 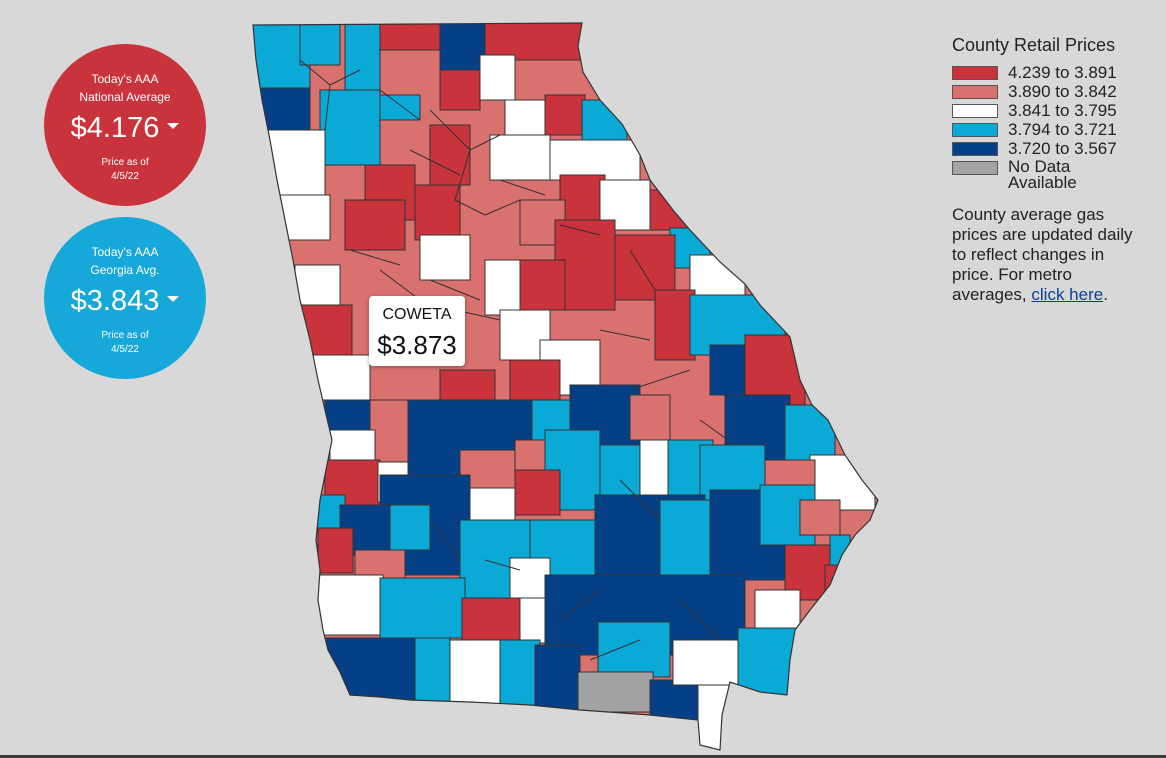 What do you see at coordinates (1062, 110) in the screenshot?
I see `legend-label: 3.841 to 3.795` at bounding box center [1062, 110].